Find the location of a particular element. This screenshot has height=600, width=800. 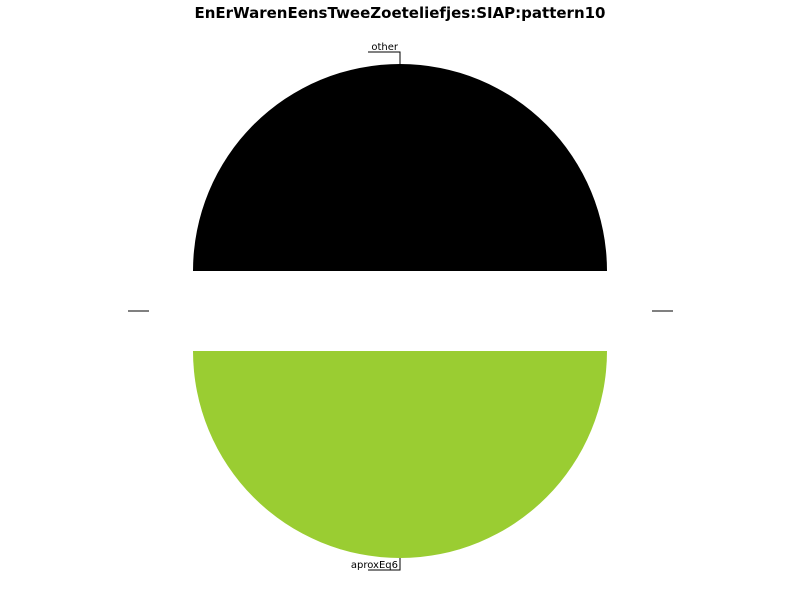

leader-line-aproxEq6 is located at coordinates (384, 564).